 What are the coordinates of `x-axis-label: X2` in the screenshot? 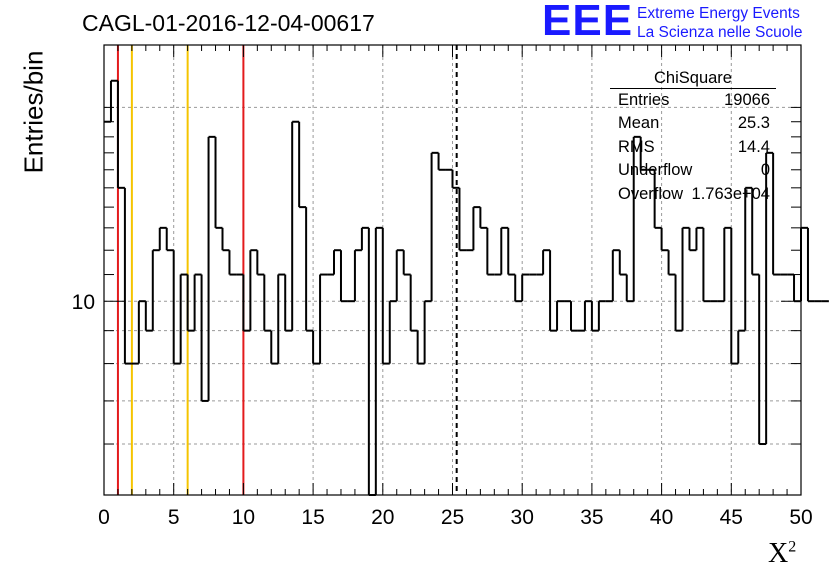 It's located at (782, 554).